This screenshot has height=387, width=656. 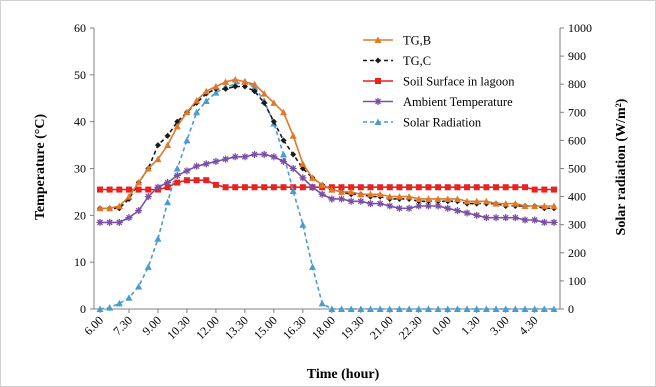 I want to click on legend-item: Solar Radiation, so click(x=422, y=123).